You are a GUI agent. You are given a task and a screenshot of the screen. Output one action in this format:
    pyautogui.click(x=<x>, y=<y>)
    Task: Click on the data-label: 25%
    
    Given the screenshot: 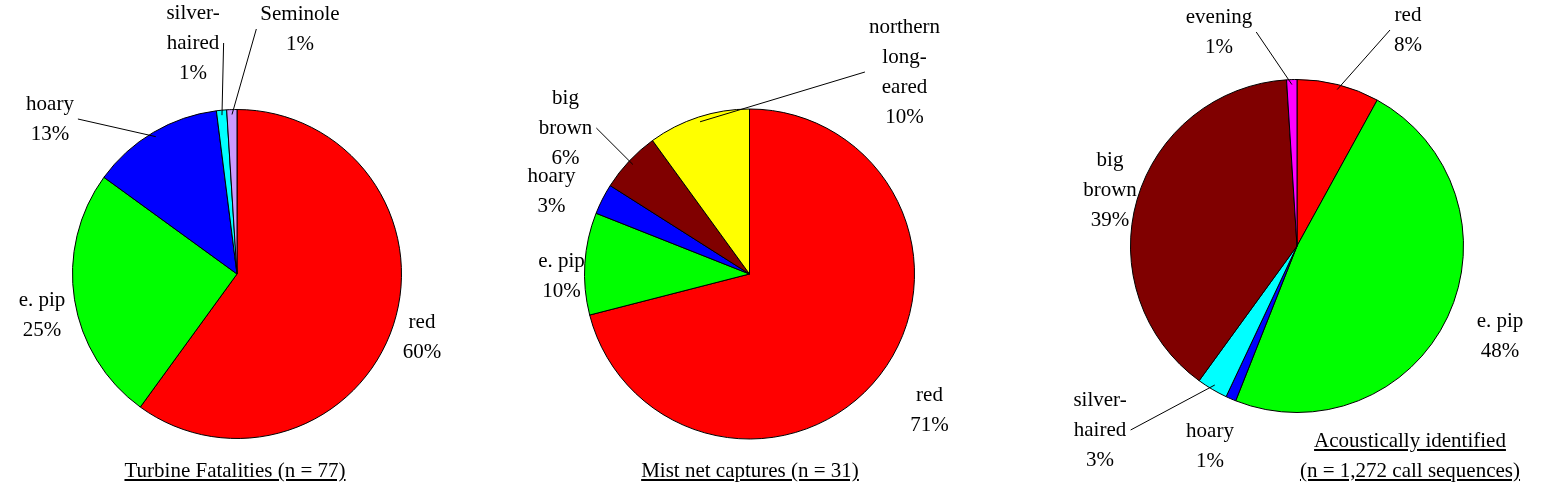 What is the action you would take?
    pyautogui.click(x=42, y=328)
    